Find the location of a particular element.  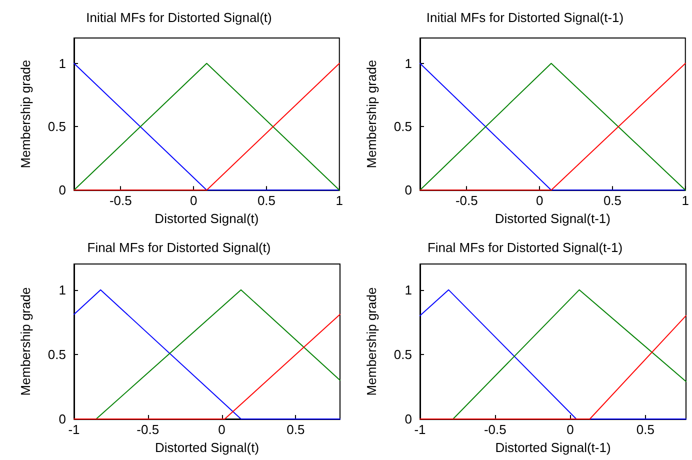

chart-title: Initial MFs for Distorted Signal(t) is located at coordinates (179, 17).